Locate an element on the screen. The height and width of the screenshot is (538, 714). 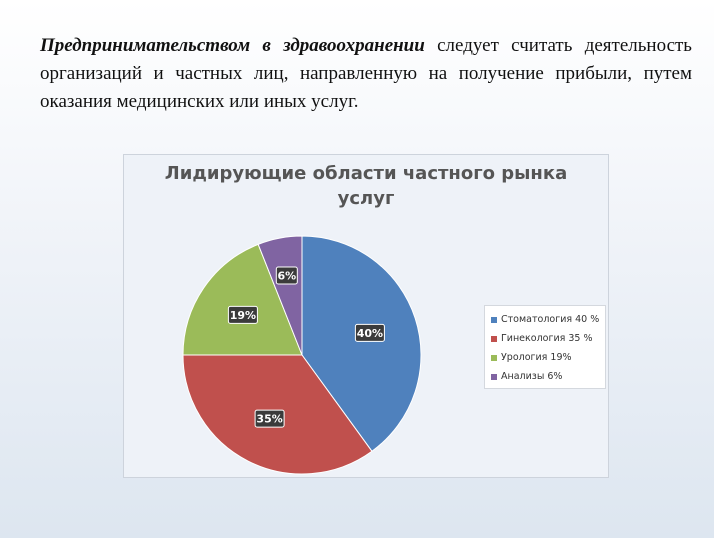
data-label-text: 35% is located at coordinates (269, 419).